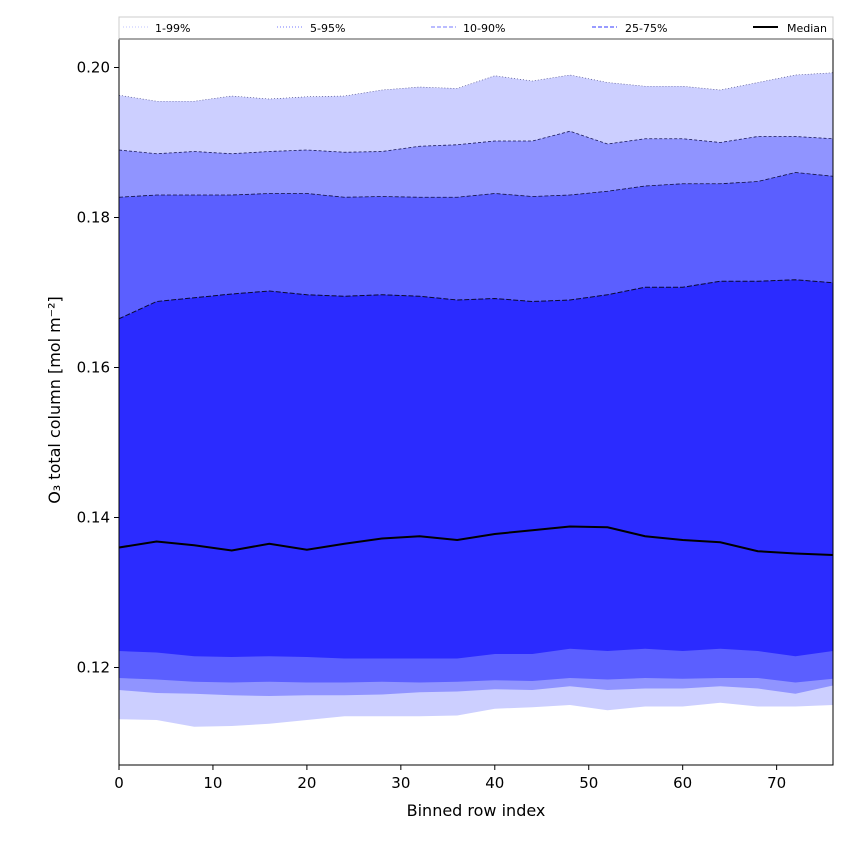  What do you see at coordinates (682, 783) in the screenshot?
I see `x-tick-label: 60` at bounding box center [682, 783].